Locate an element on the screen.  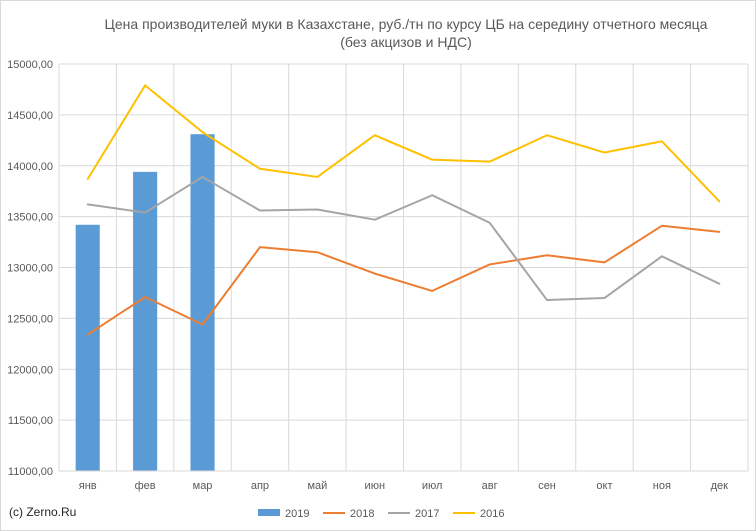
bar-series-group is located at coordinates (145, 303).